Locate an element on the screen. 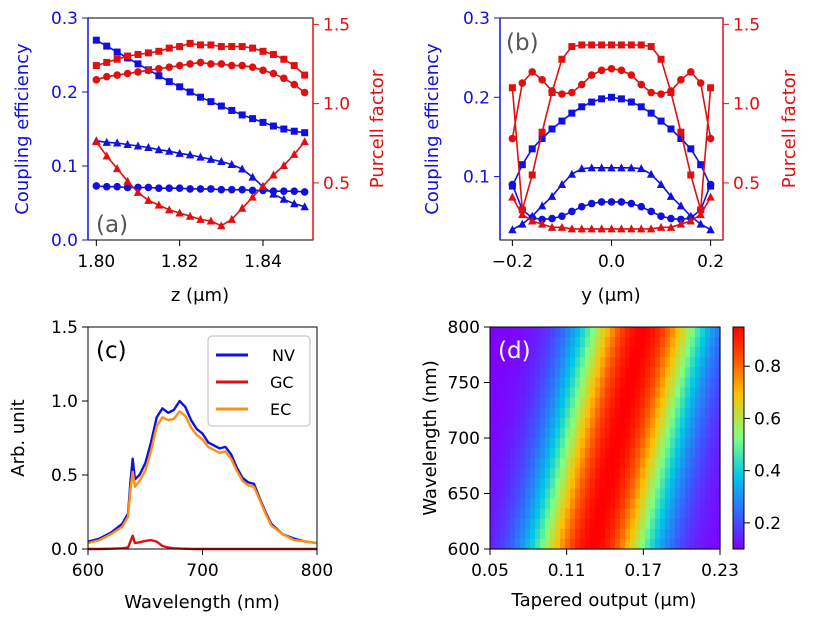 This screenshot has width=831, height=624. panel-a-label: (a) is located at coordinates (112, 225).